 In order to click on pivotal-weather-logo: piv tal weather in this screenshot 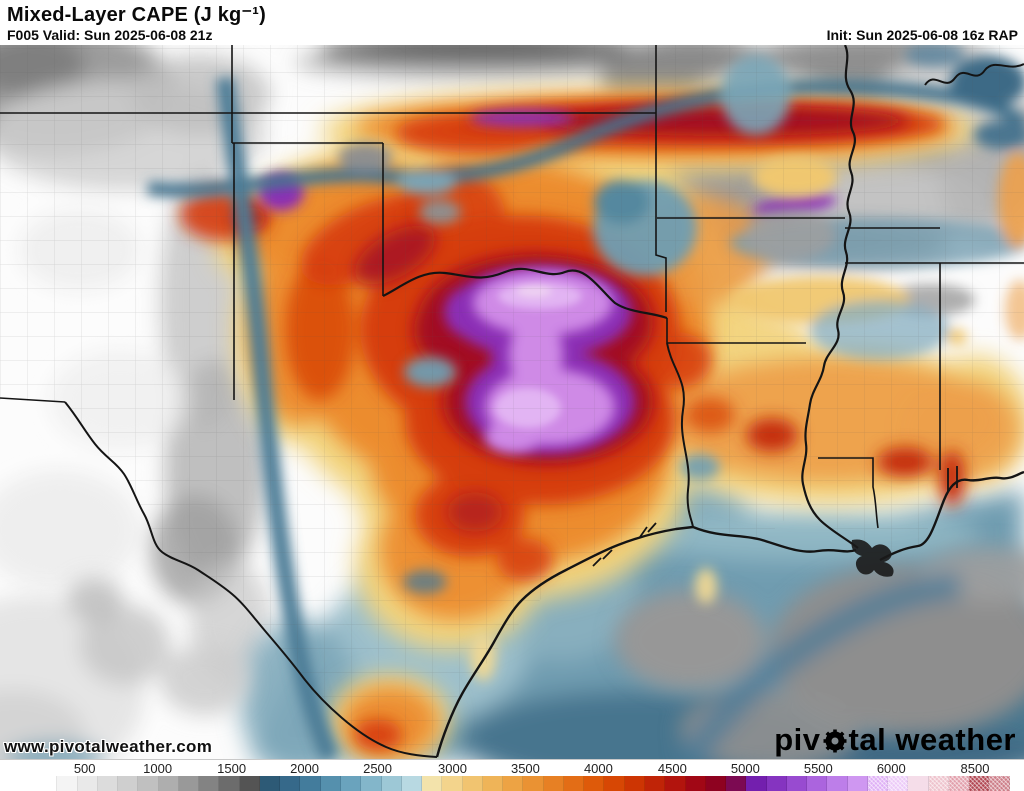, I will do `click(895, 739)`.